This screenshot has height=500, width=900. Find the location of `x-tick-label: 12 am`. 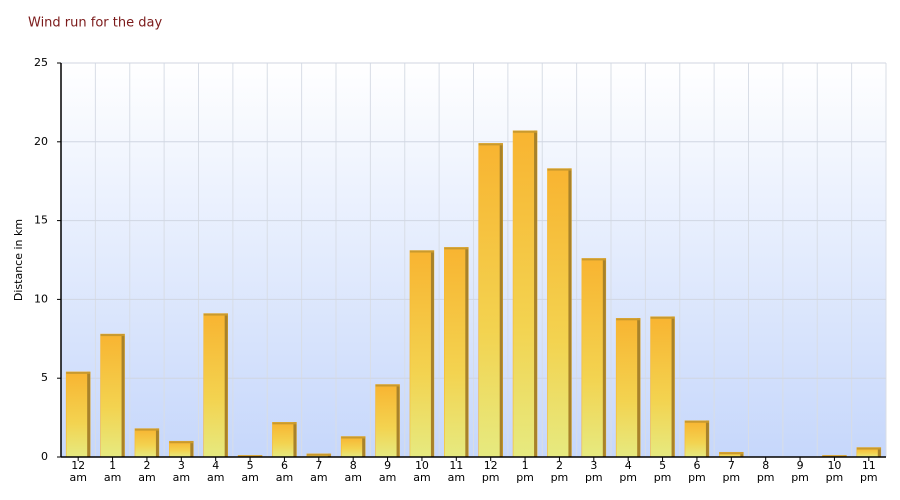

x-tick-label: 12 am is located at coordinates (78, 471).